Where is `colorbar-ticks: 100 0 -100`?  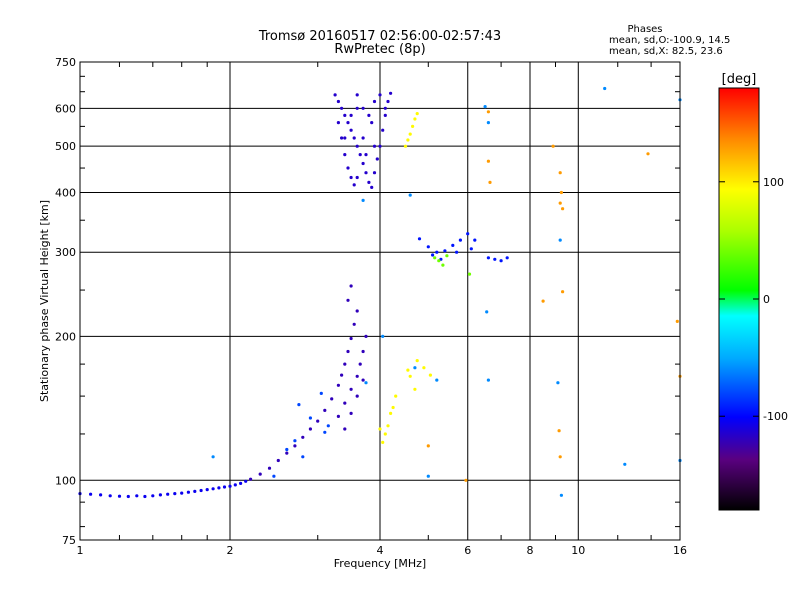 colorbar-ticks: 100 0 -100 is located at coordinates (753, 299).